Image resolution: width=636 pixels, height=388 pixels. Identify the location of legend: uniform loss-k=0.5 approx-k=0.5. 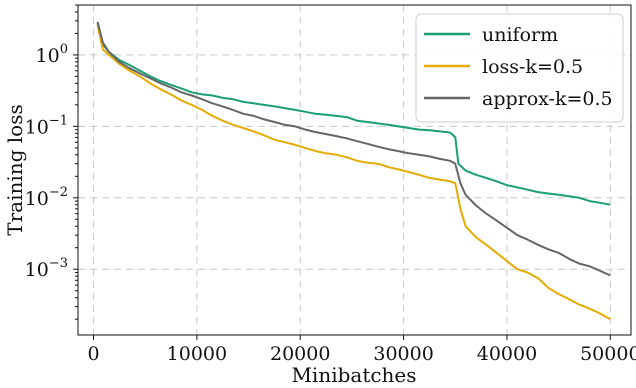
(519, 68).